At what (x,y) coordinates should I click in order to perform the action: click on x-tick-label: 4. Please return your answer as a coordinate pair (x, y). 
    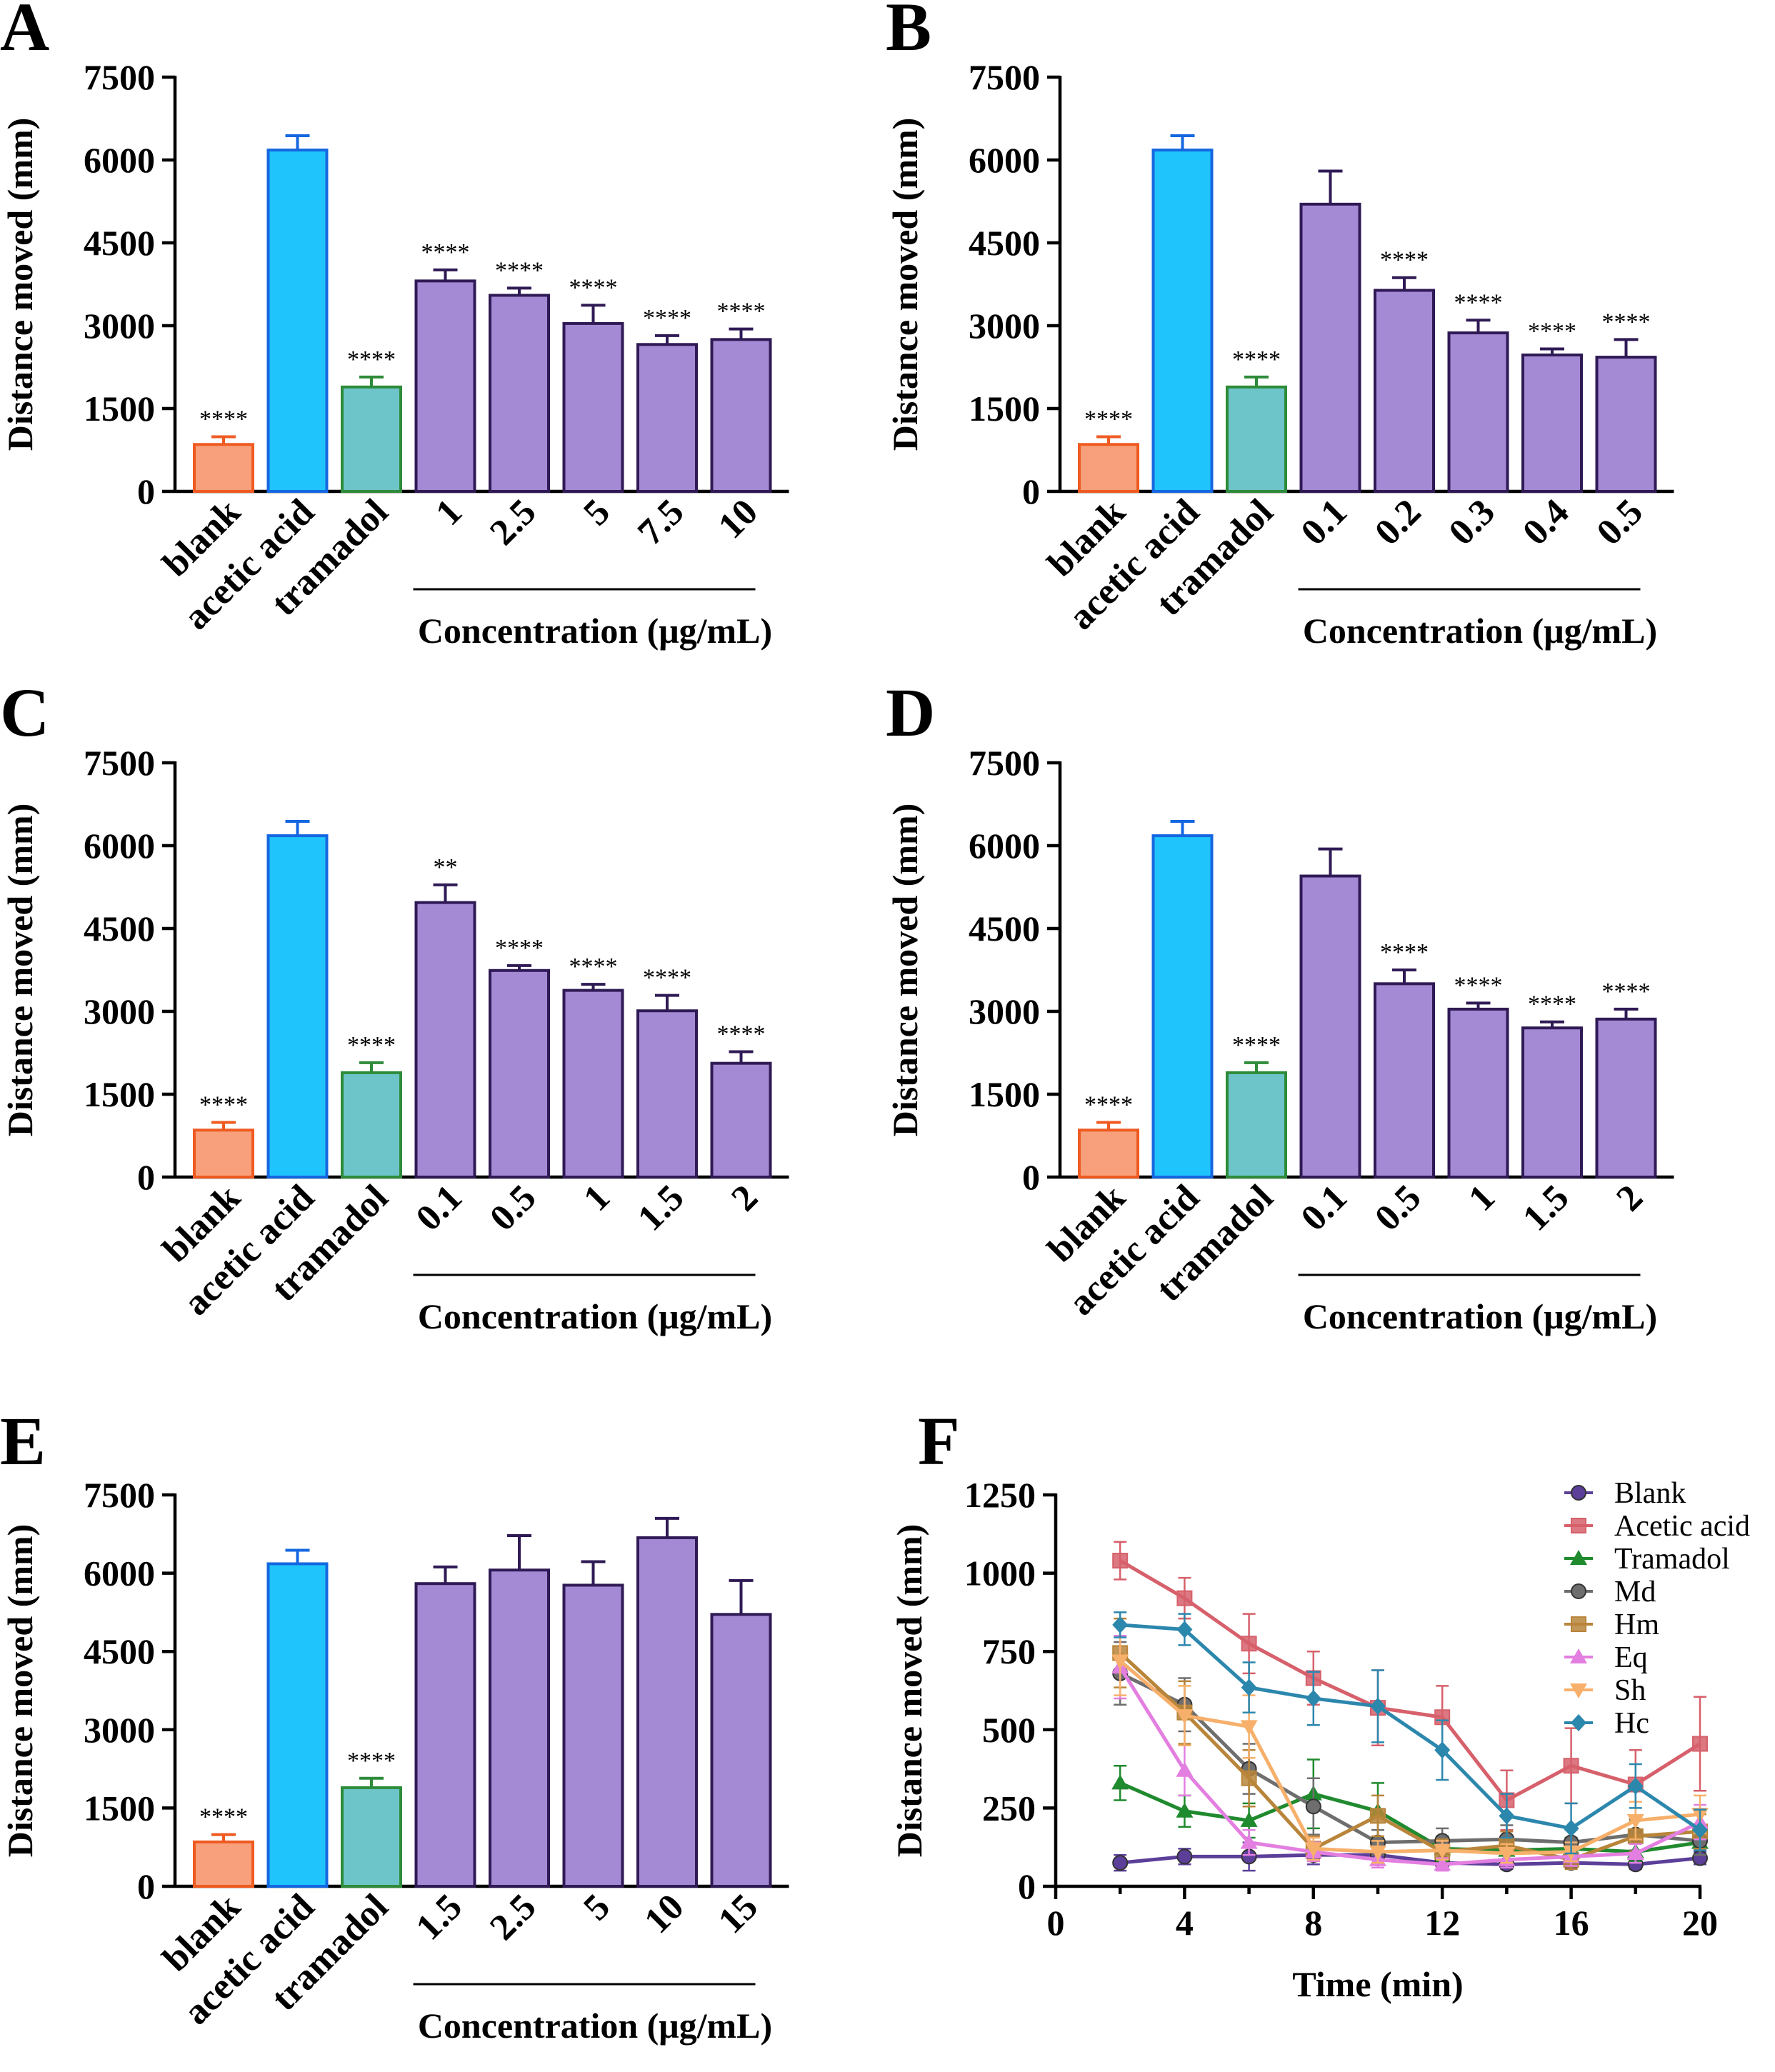
    Looking at the image, I should click on (1185, 1923).